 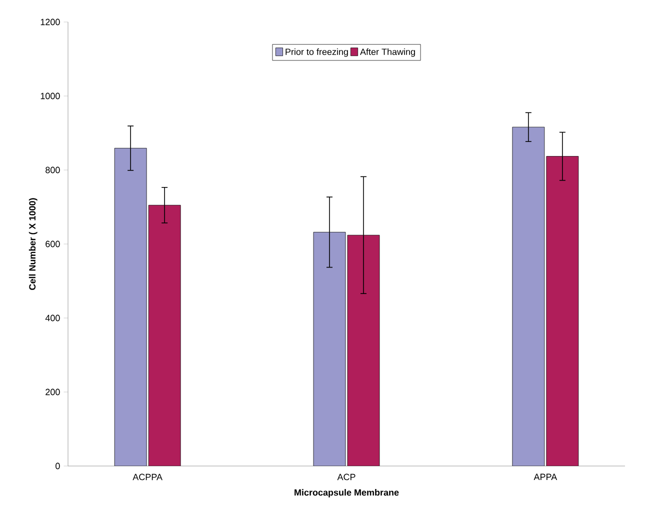 I want to click on legend-label: After Thawing, so click(x=387, y=52).